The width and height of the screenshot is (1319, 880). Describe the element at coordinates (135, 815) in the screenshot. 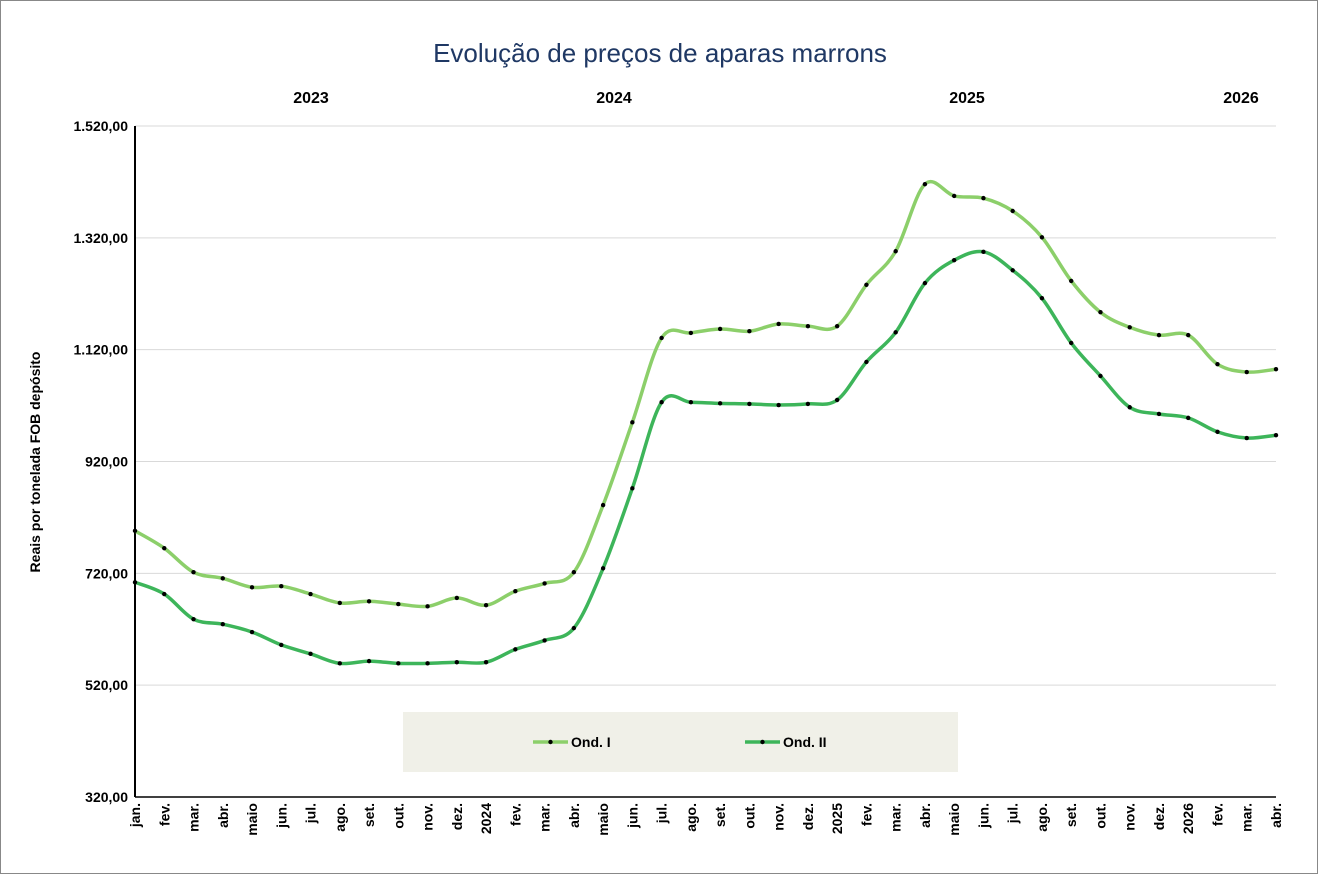

I see `x-tick-label: jan.` at that location.